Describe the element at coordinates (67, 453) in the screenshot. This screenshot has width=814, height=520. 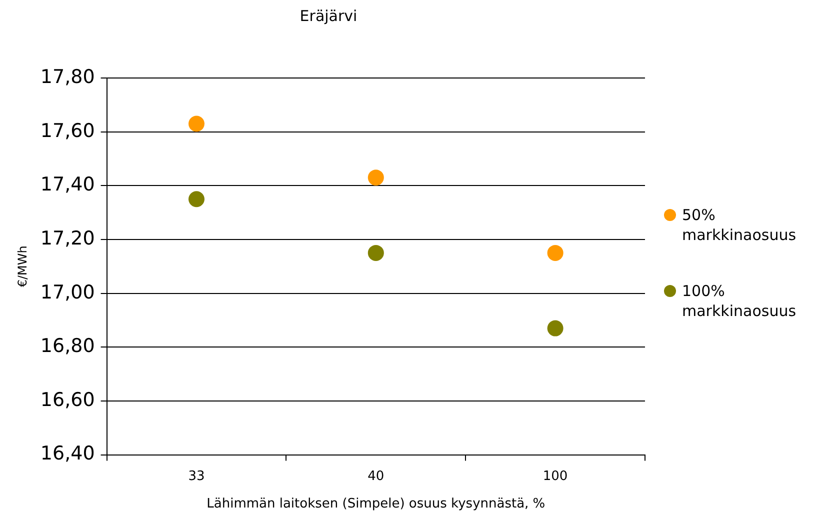
I see `y-tick-label: 16,40` at that location.